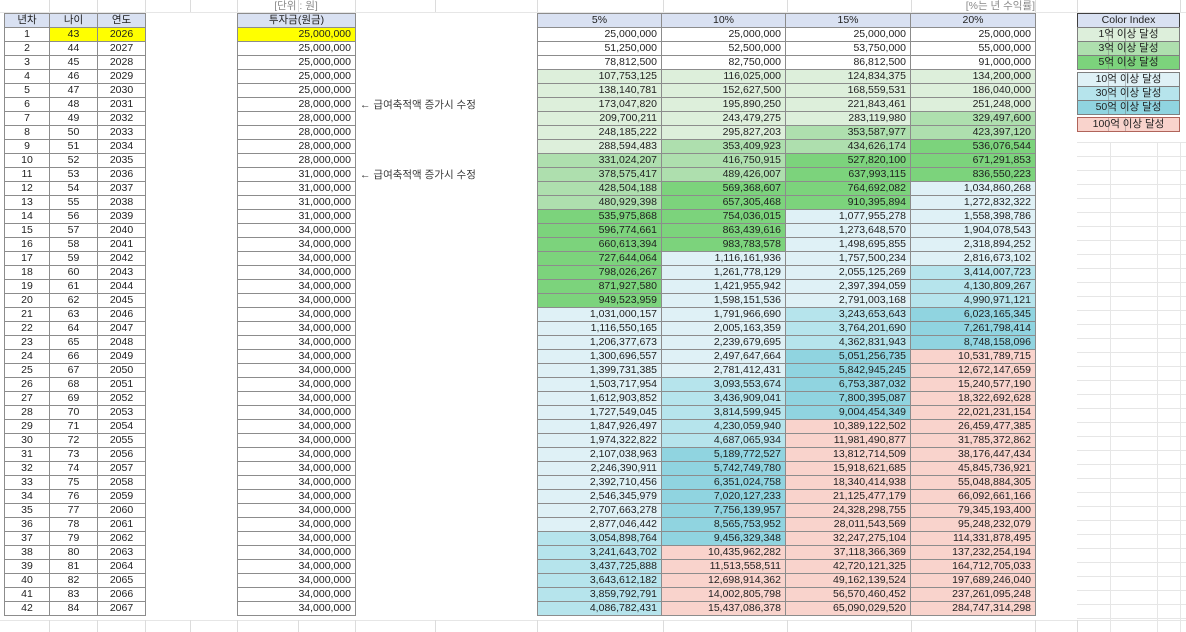  Describe the element at coordinates (27, 174) in the screenshot. I see `year-number-cell: 11` at that location.